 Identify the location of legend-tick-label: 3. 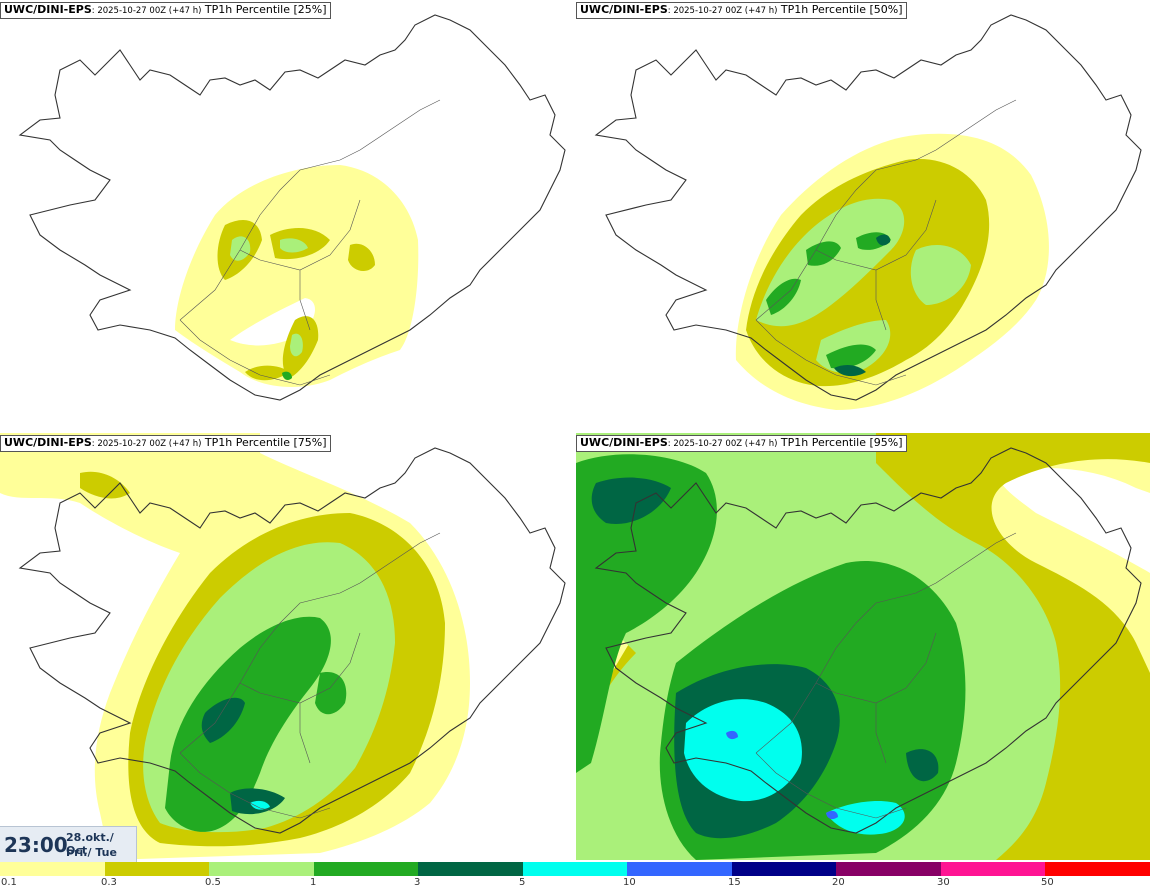
(417, 882).